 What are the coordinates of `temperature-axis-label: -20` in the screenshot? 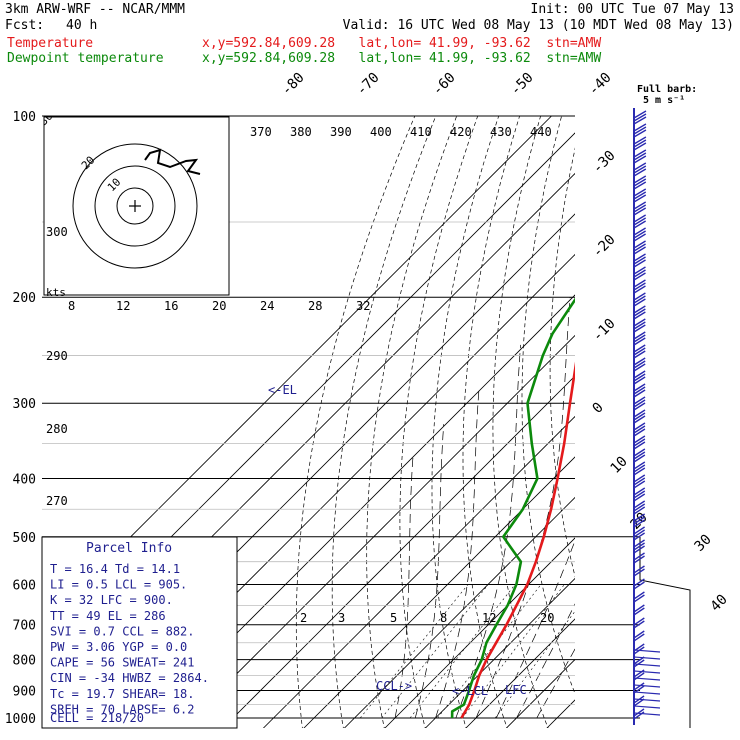 It's located at (604, 246).